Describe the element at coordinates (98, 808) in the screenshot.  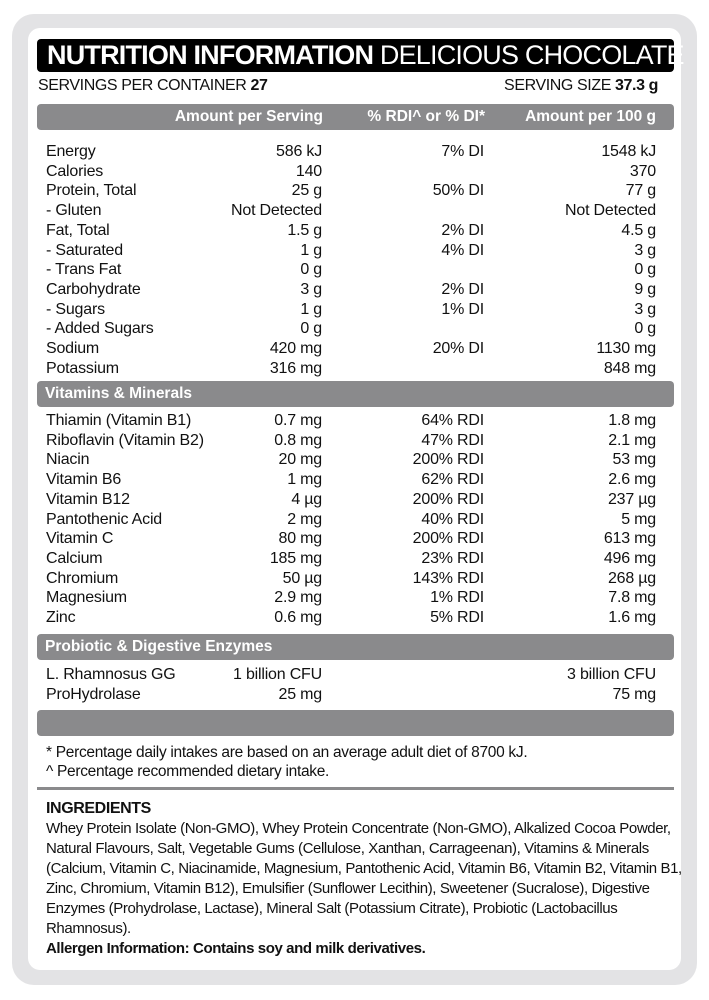
I see `ingredients-title: INGREDIENTS` at that location.